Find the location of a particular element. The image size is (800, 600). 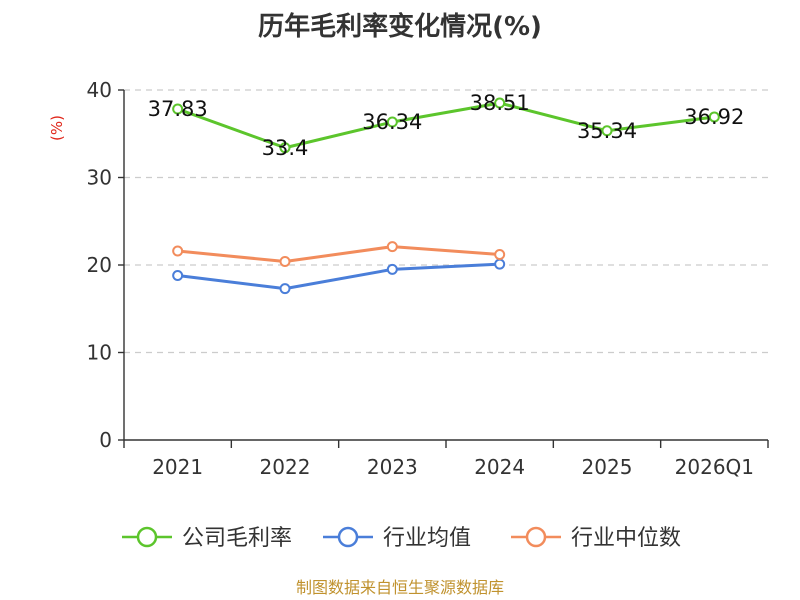

chart-title: 历年毛利率变化情况(%) is located at coordinates (400, 26).